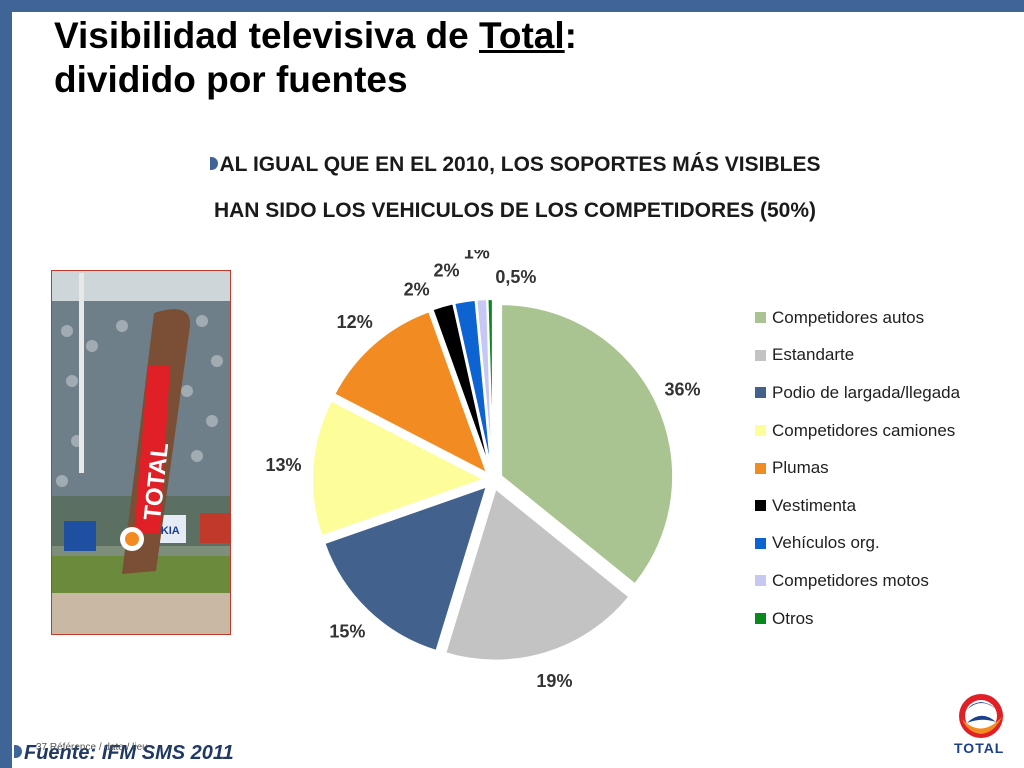  I want to click on pie-slice-estandarte, so click(537, 574).